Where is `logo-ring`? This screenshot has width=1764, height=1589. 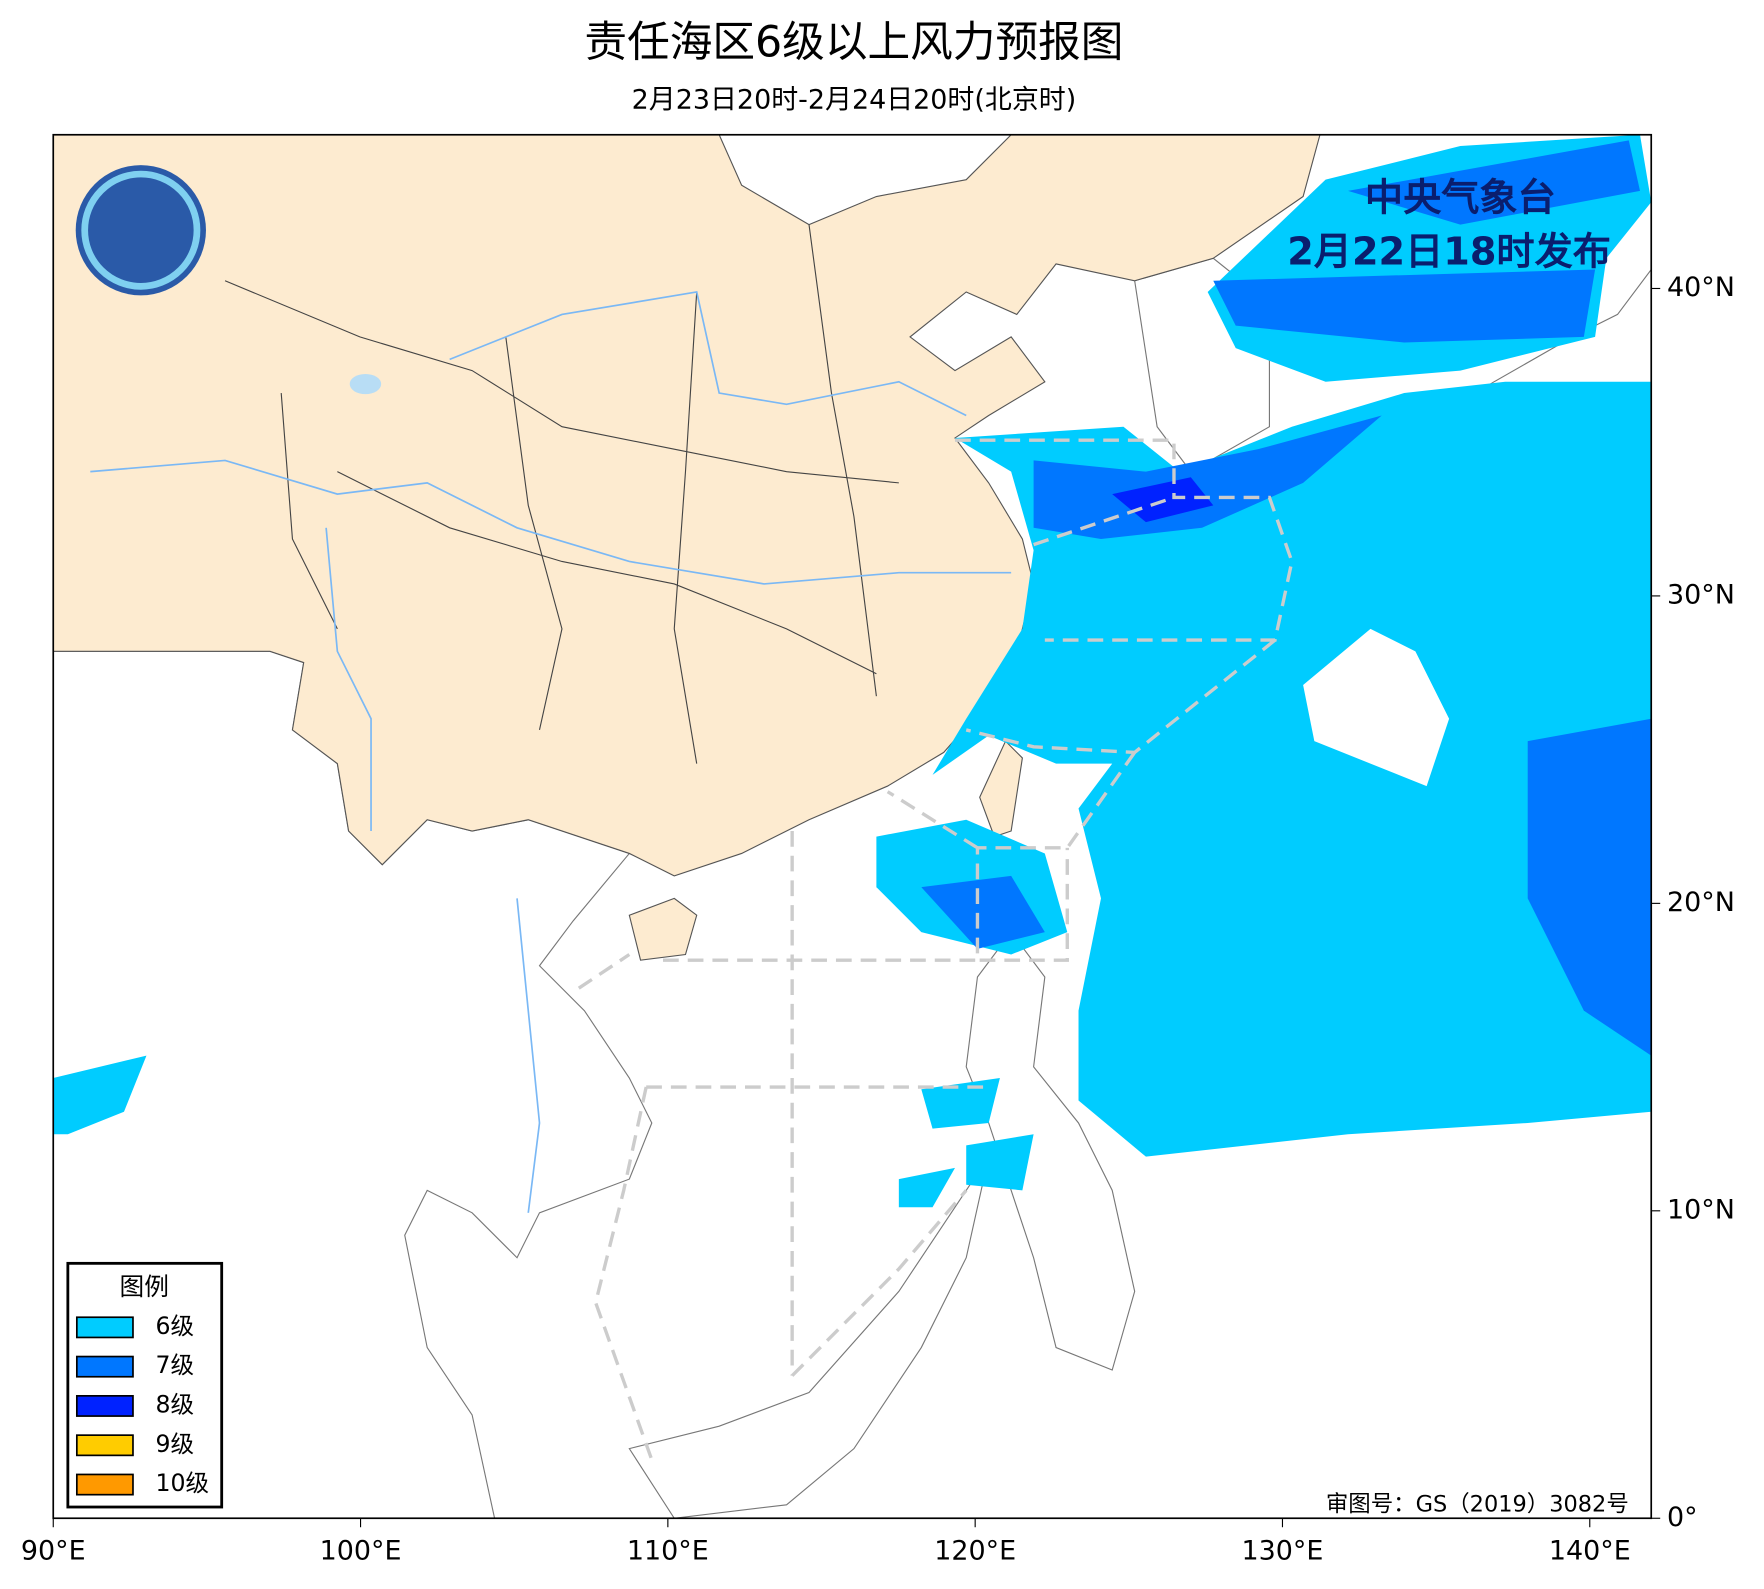
logo-ring is located at coordinates (141, 230).